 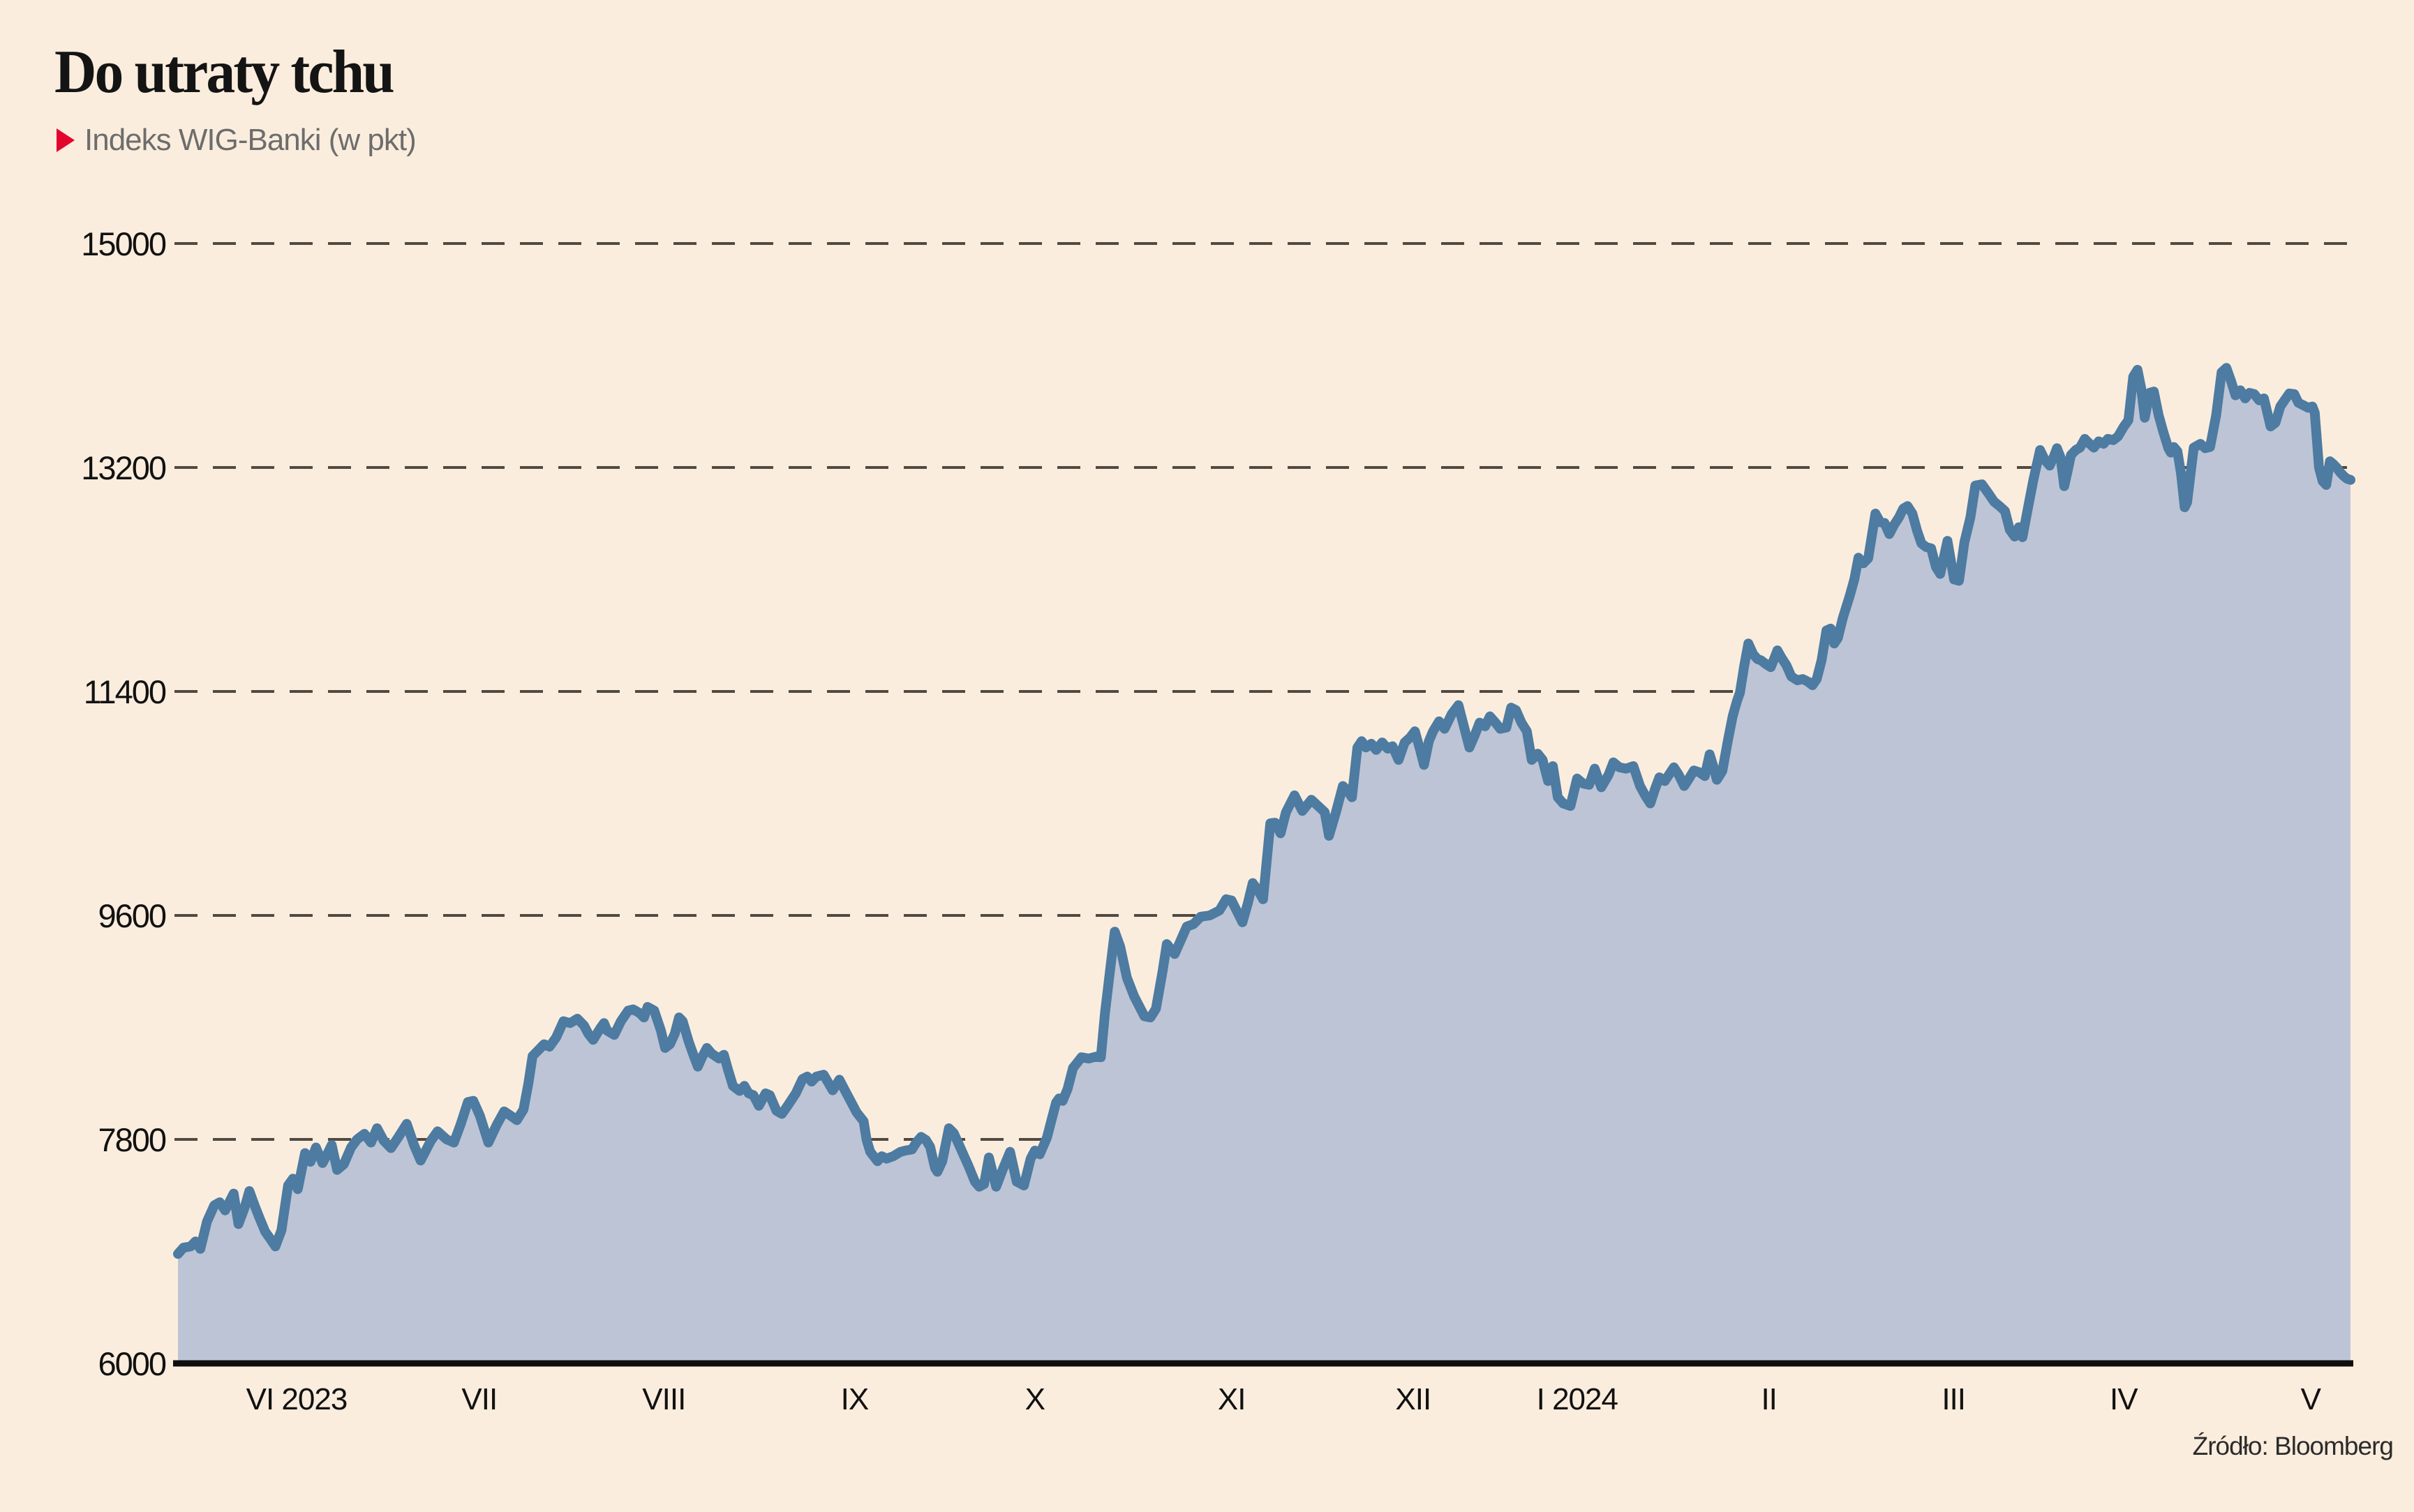 What do you see at coordinates (250, 140) in the screenshot?
I see `chart-subtitle: Indeks WIG-Banki (w pkt)` at bounding box center [250, 140].